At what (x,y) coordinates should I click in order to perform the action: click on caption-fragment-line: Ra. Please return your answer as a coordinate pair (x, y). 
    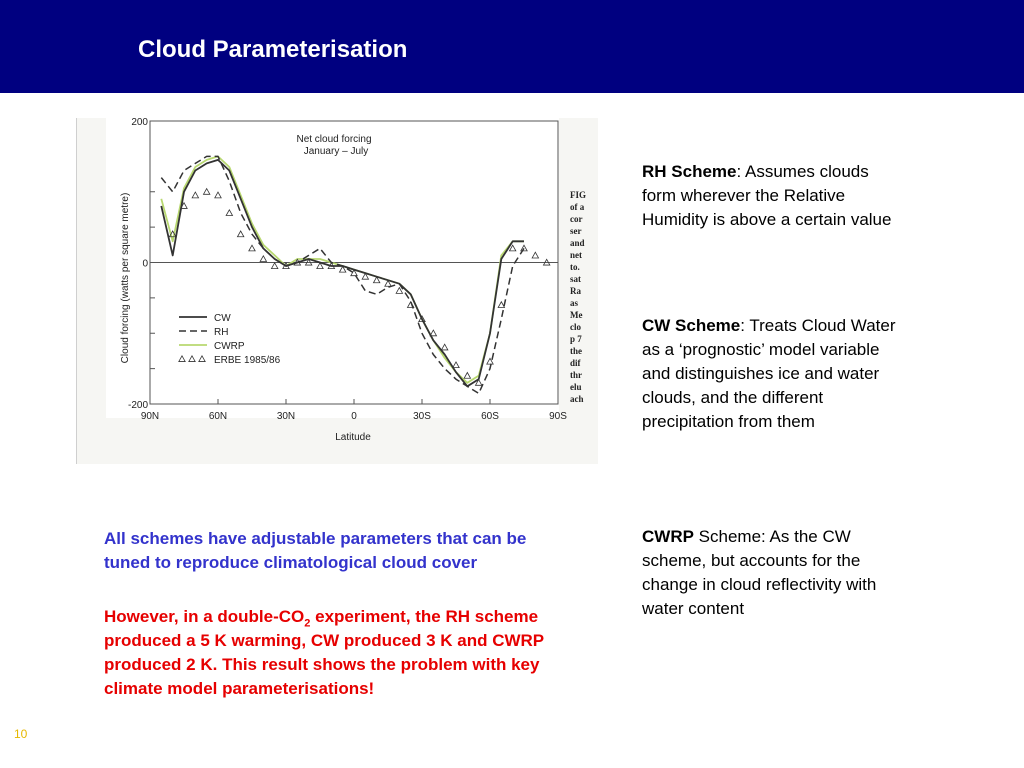
    Looking at the image, I should click on (575, 291).